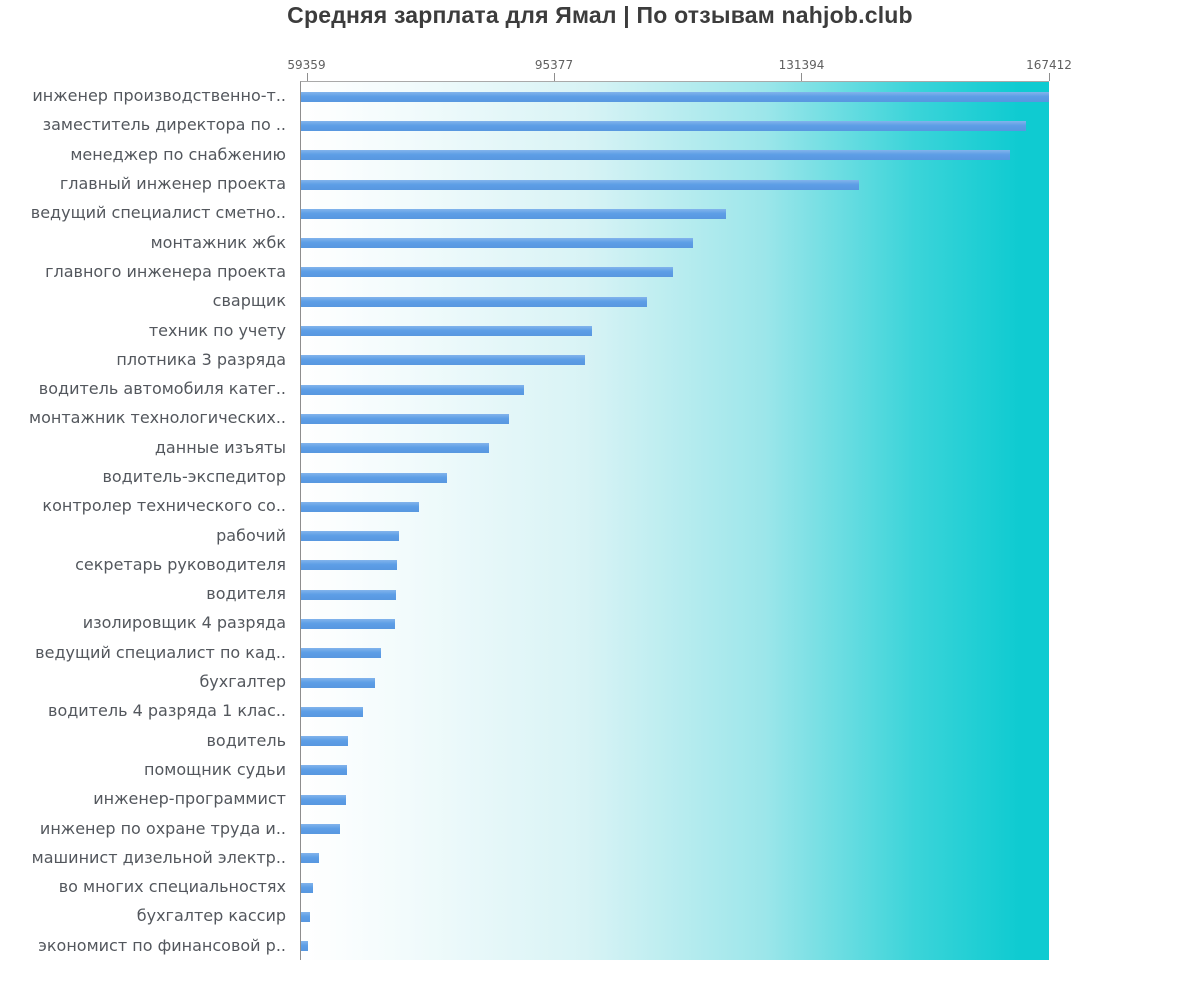 The image size is (1200, 1000). Describe the element at coordinates (178, 154) in the screenshot. I see `category-label: менеджер по снабжению` at that location.